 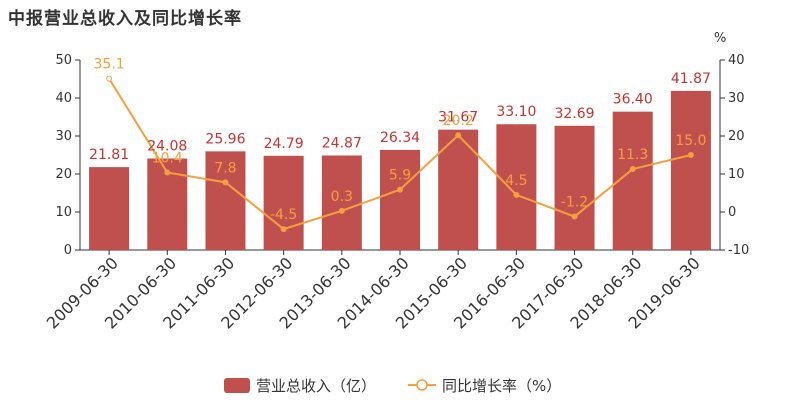 What do you see at coordinates (574, 114) in the screenshot?
I see `revenue-bar-label: 32.69` at bounding box center [574, 114].